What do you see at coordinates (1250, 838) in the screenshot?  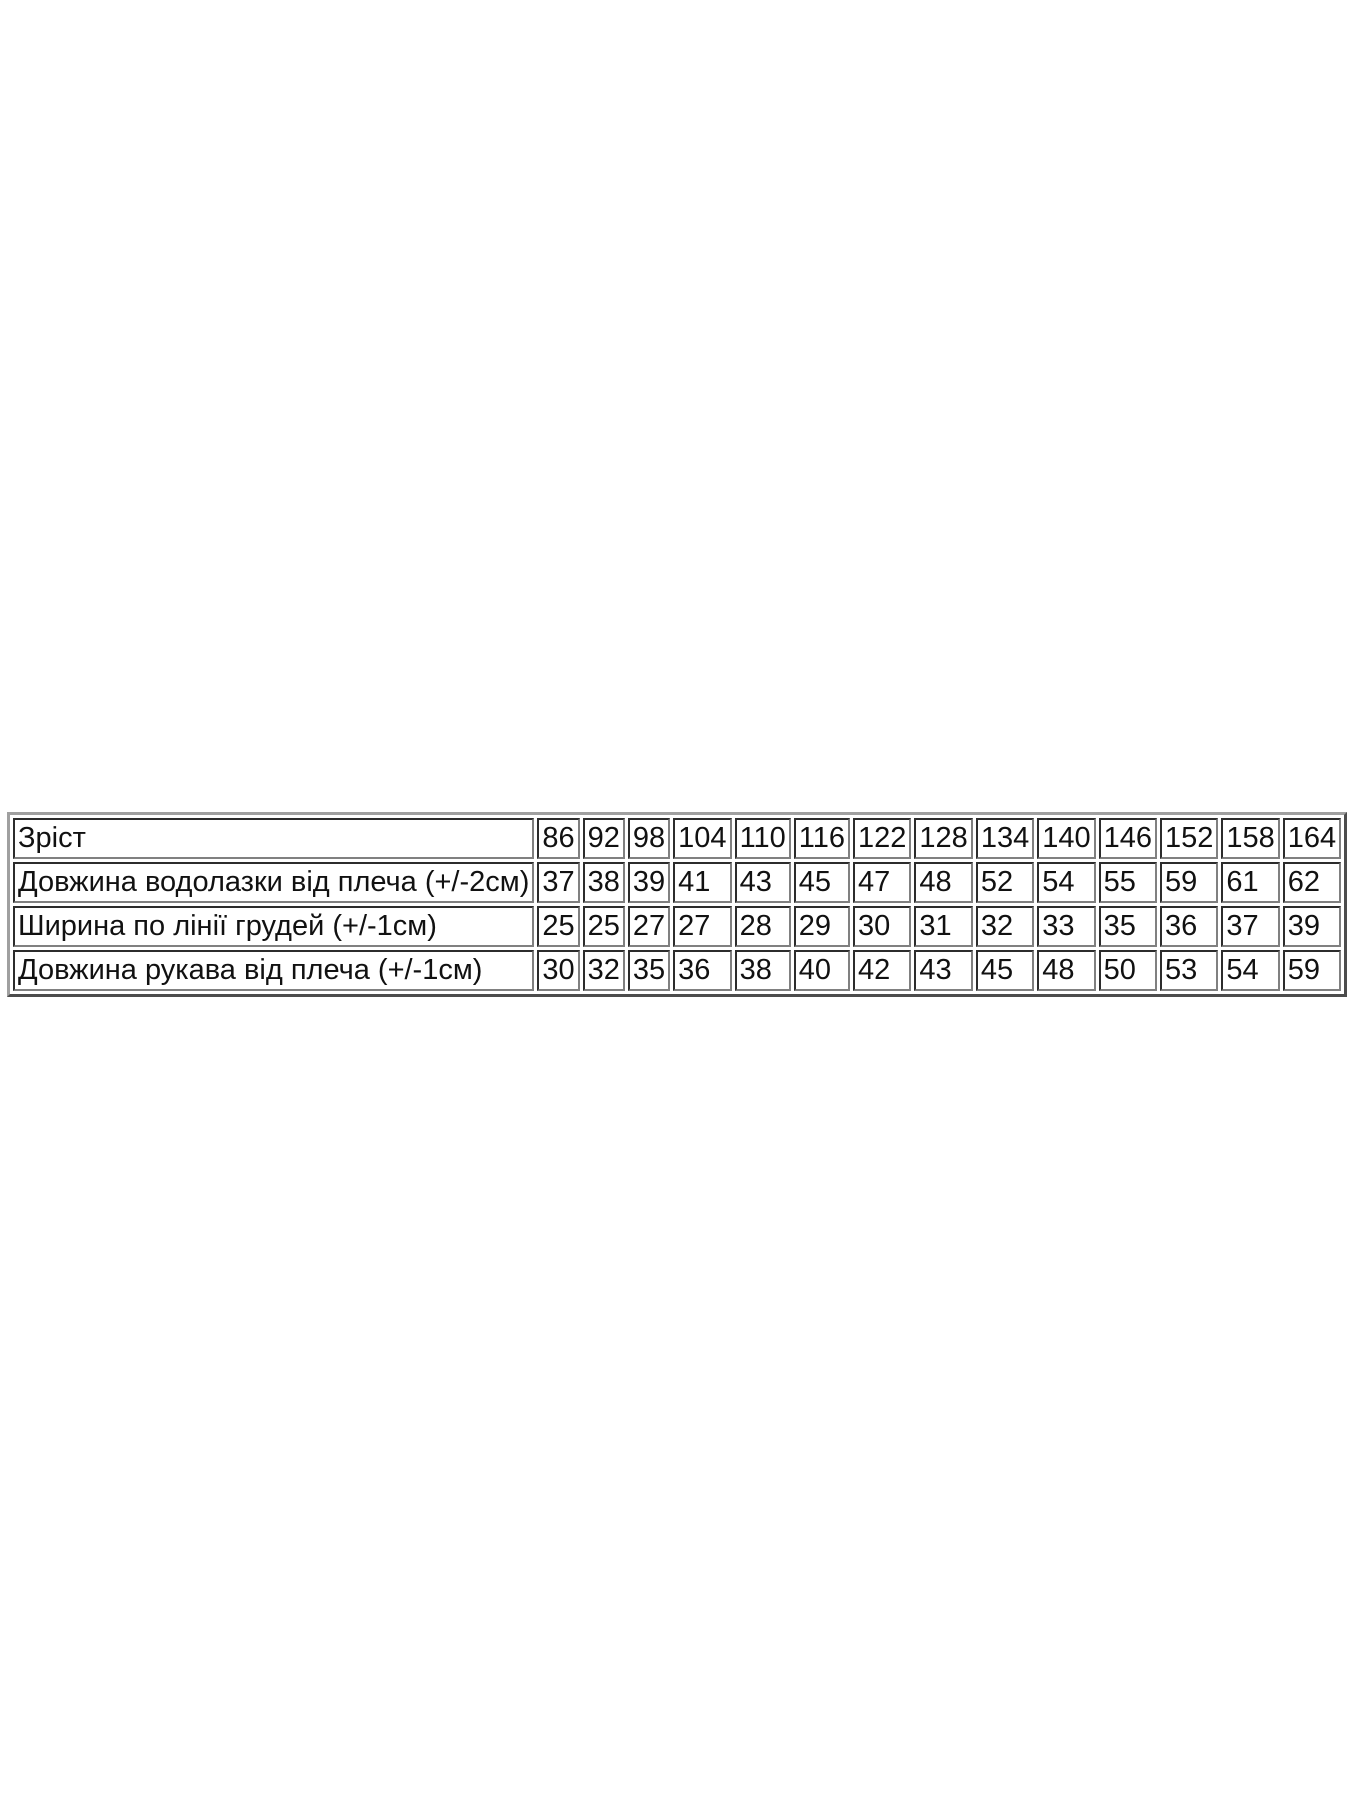 I see `table-cell: 158` at bounding box center [1250, 838].